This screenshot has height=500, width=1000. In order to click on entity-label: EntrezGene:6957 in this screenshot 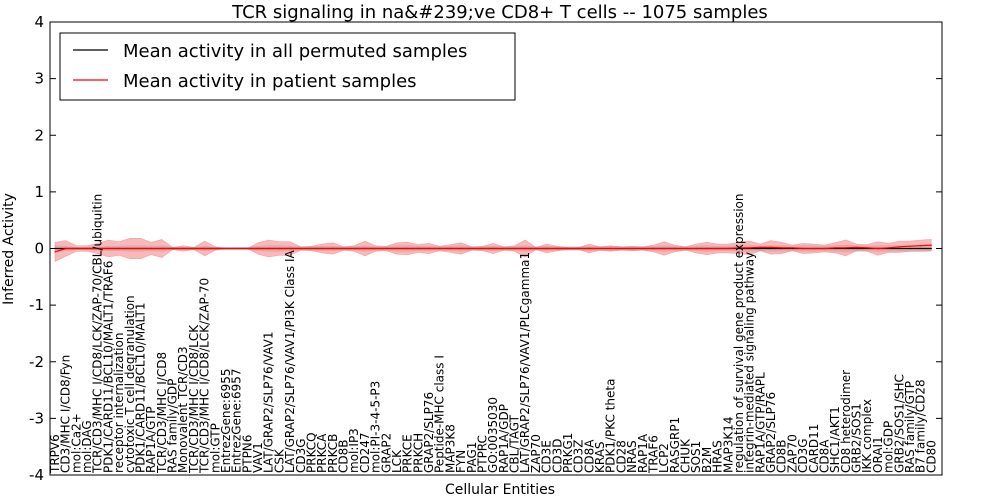, I will do `click(237, 421)`.